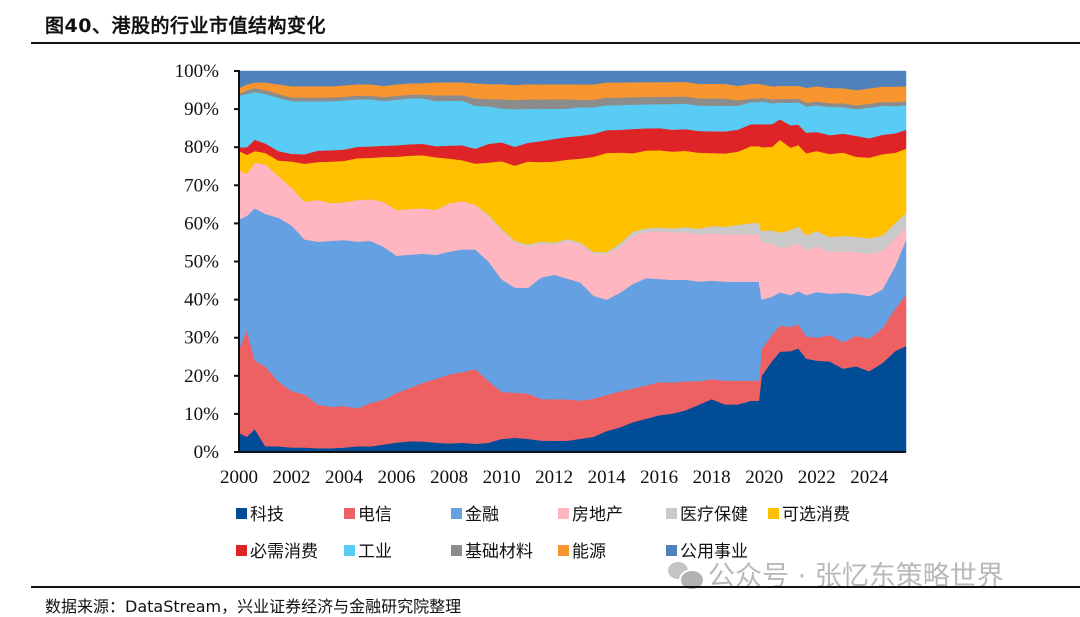 The width and height of the screenshot is (1080, 617). Describe the element at coordinates (201, 147) in the screenshot. I see `y-tick-label: 80%` at that location.